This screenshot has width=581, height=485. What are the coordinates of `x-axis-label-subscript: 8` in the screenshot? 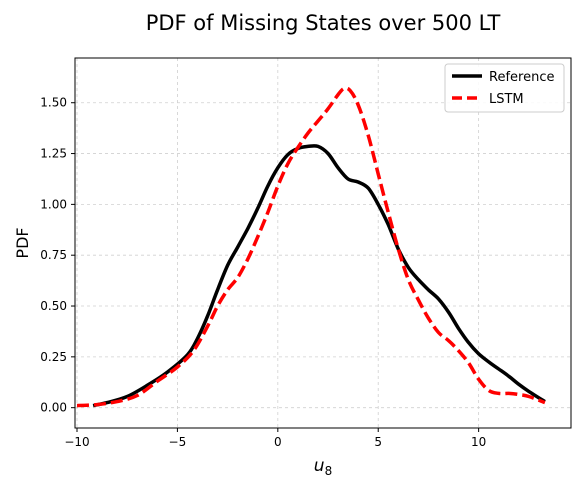 It's located at (329, 471).